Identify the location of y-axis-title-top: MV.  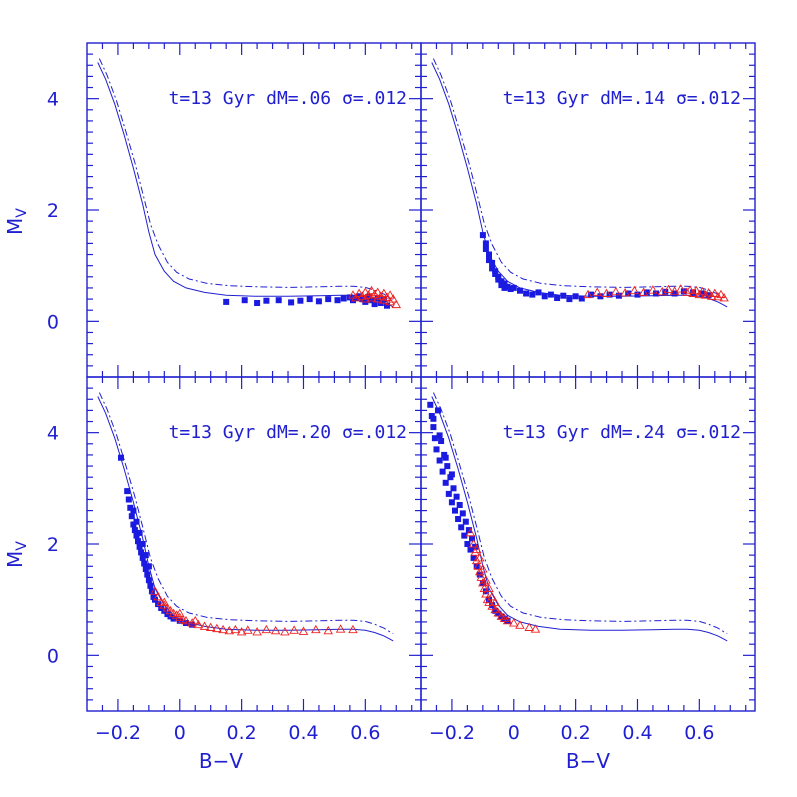
(16, 221).